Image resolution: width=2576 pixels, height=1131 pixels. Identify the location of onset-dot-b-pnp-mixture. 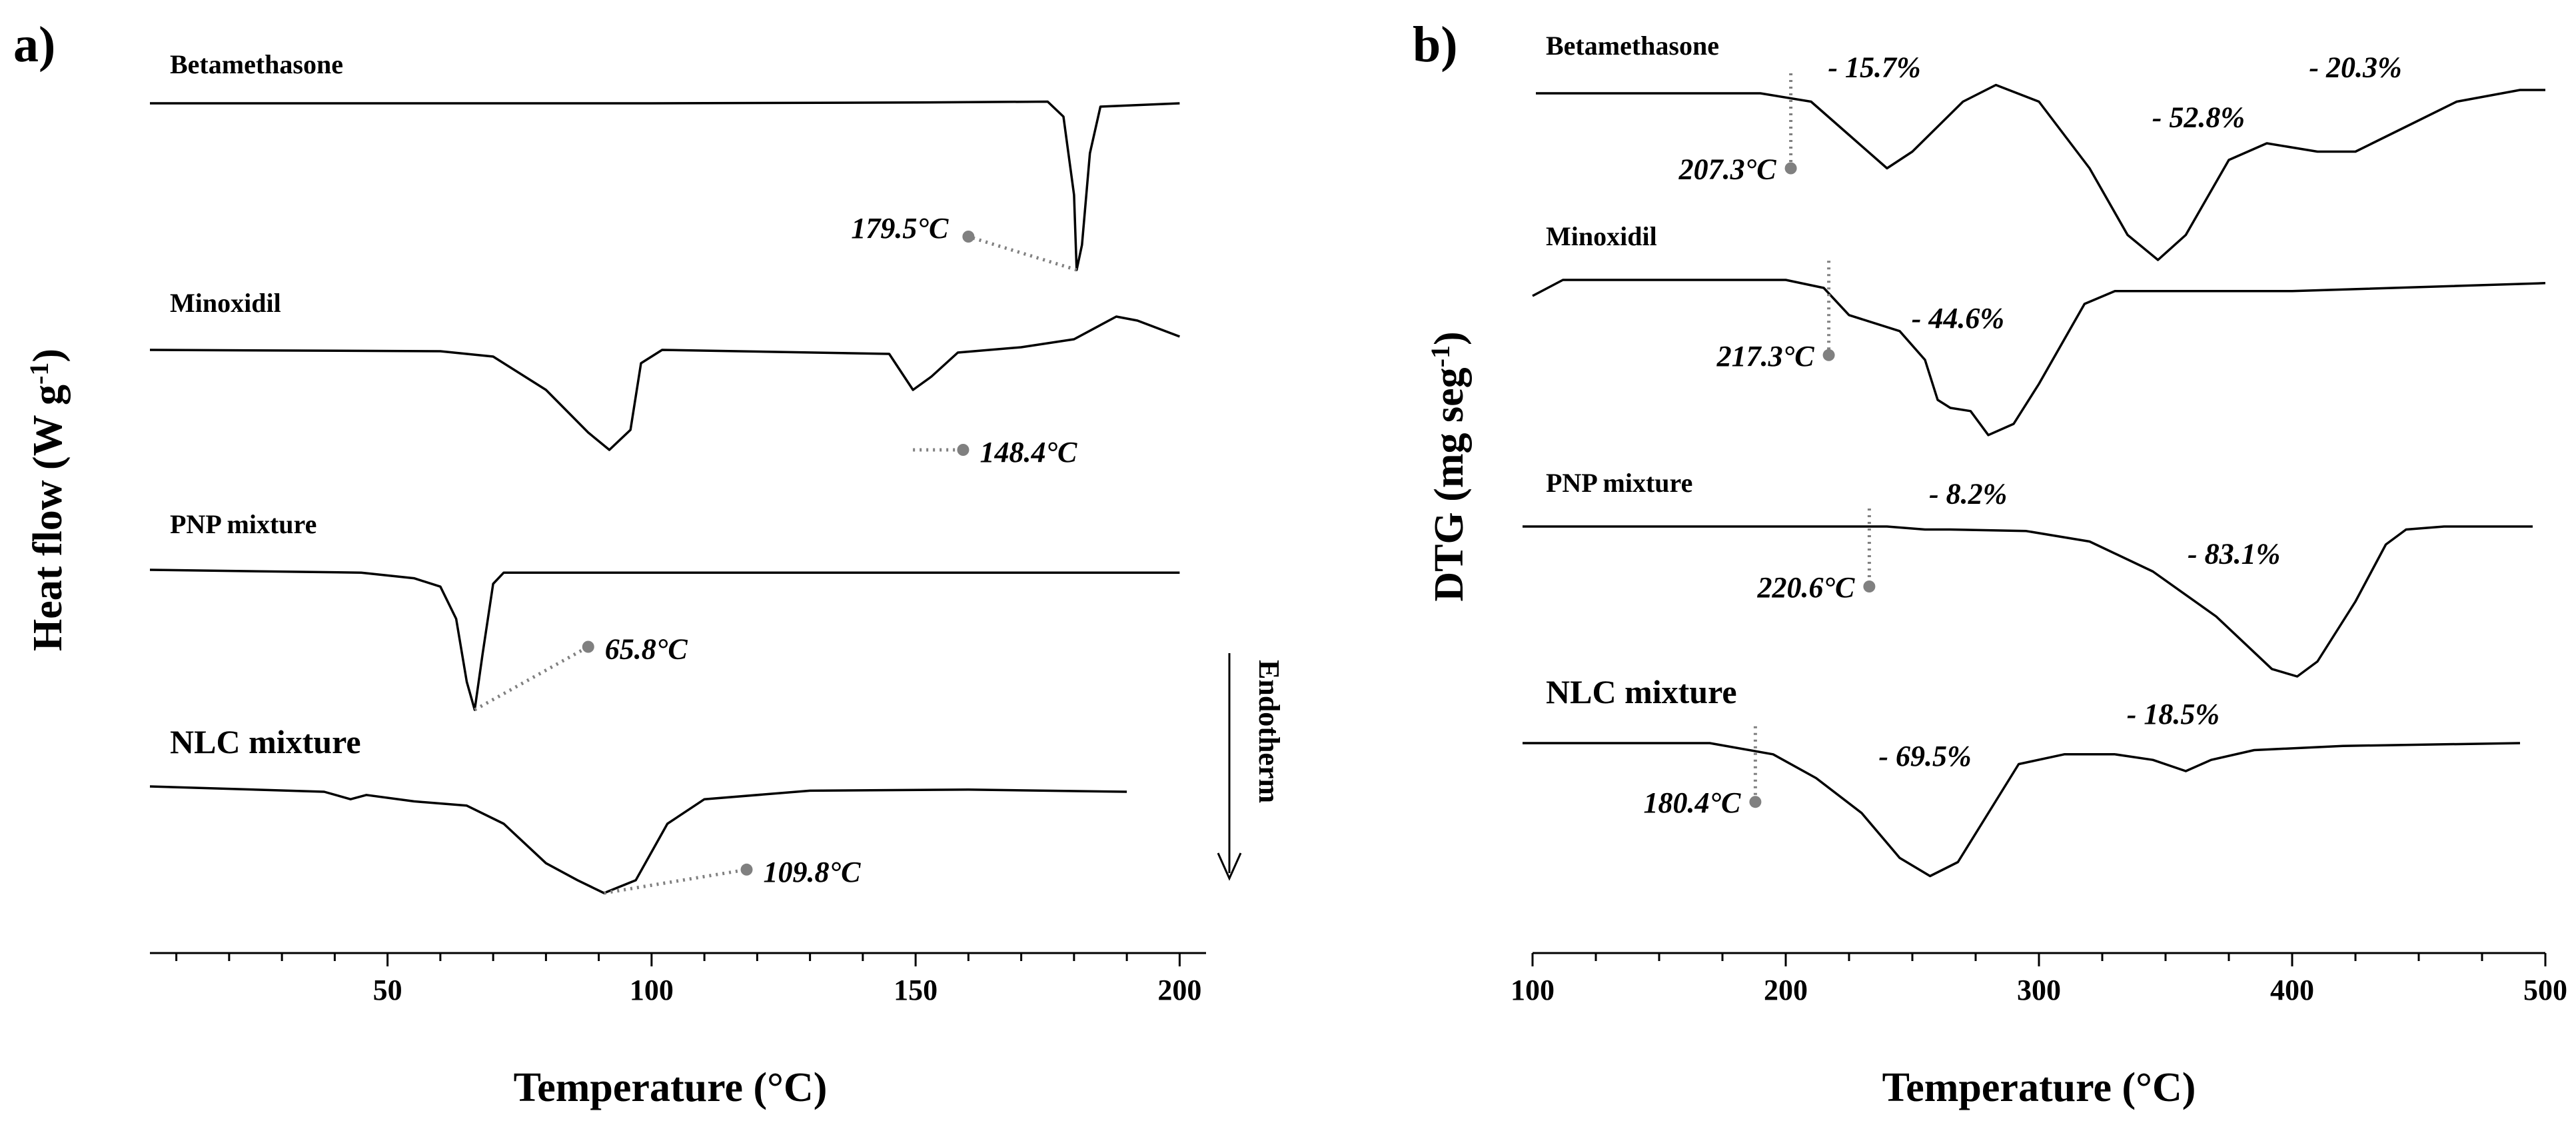
(1870, 586).